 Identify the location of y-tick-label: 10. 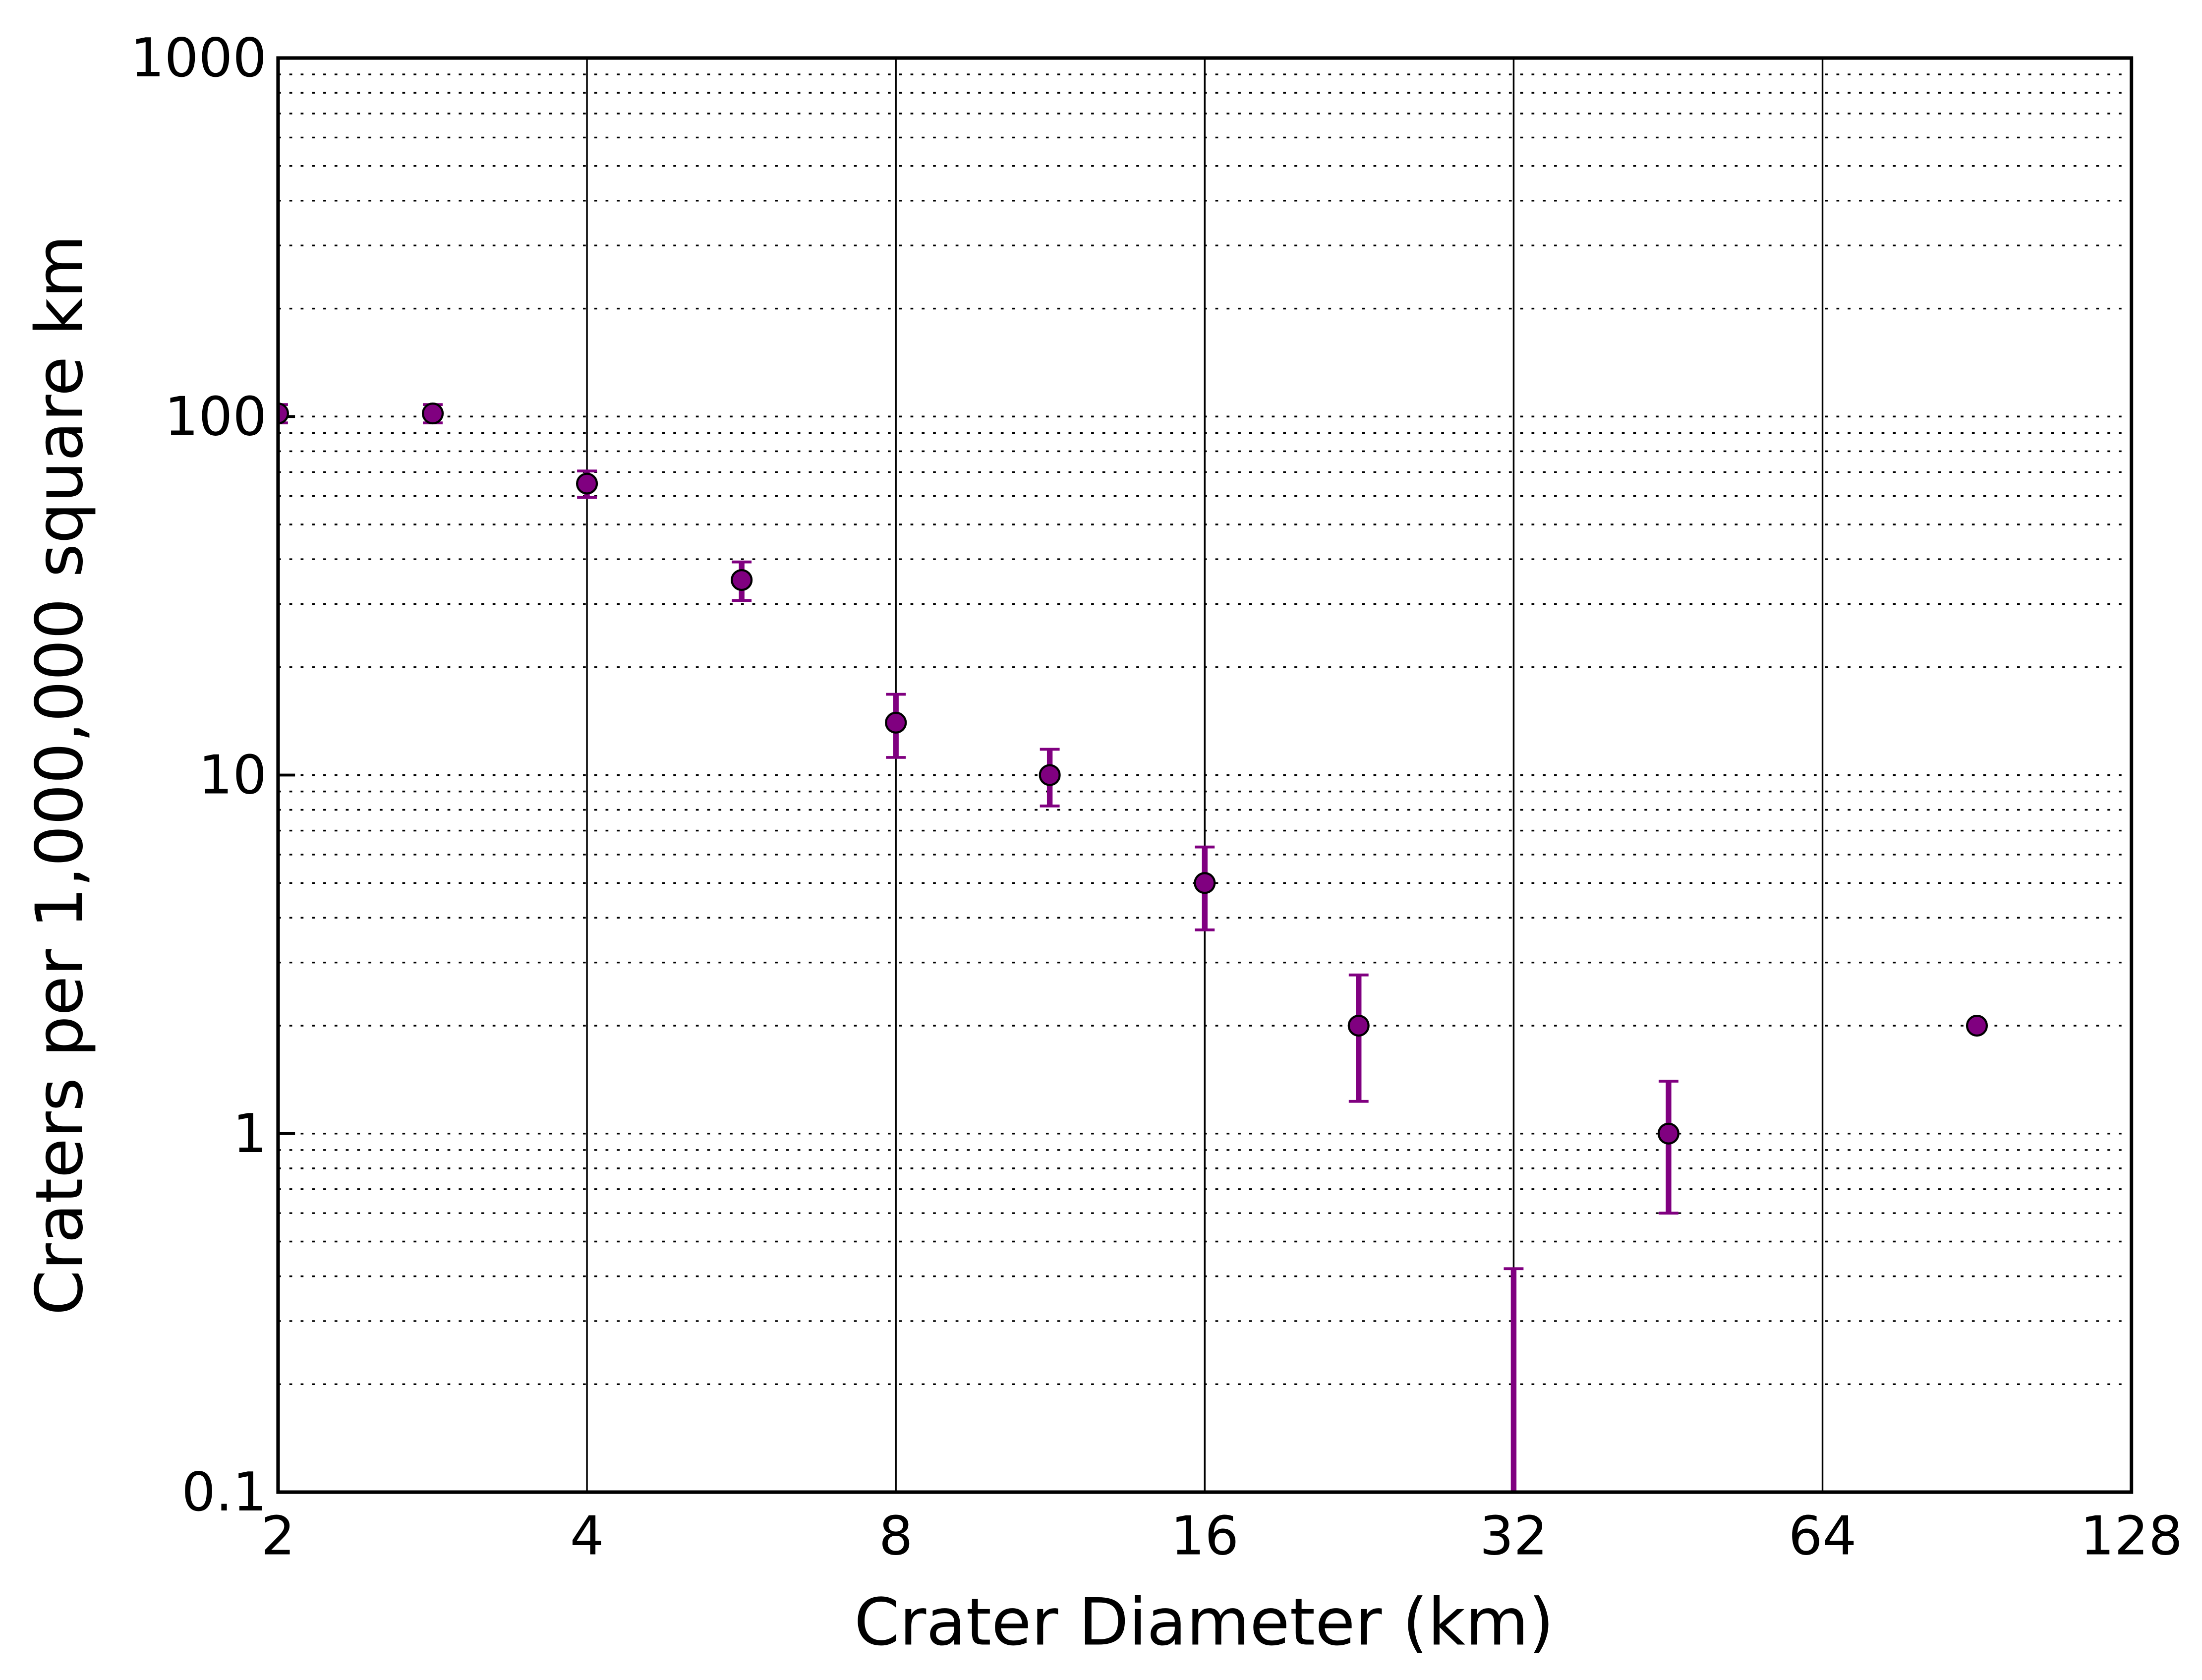
(232, 776).